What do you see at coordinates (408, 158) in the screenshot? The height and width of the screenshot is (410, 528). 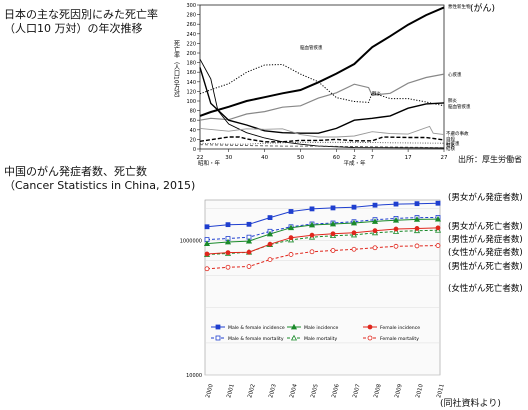 I see `x-tick-label: 17` at bounding box center [408, 158].